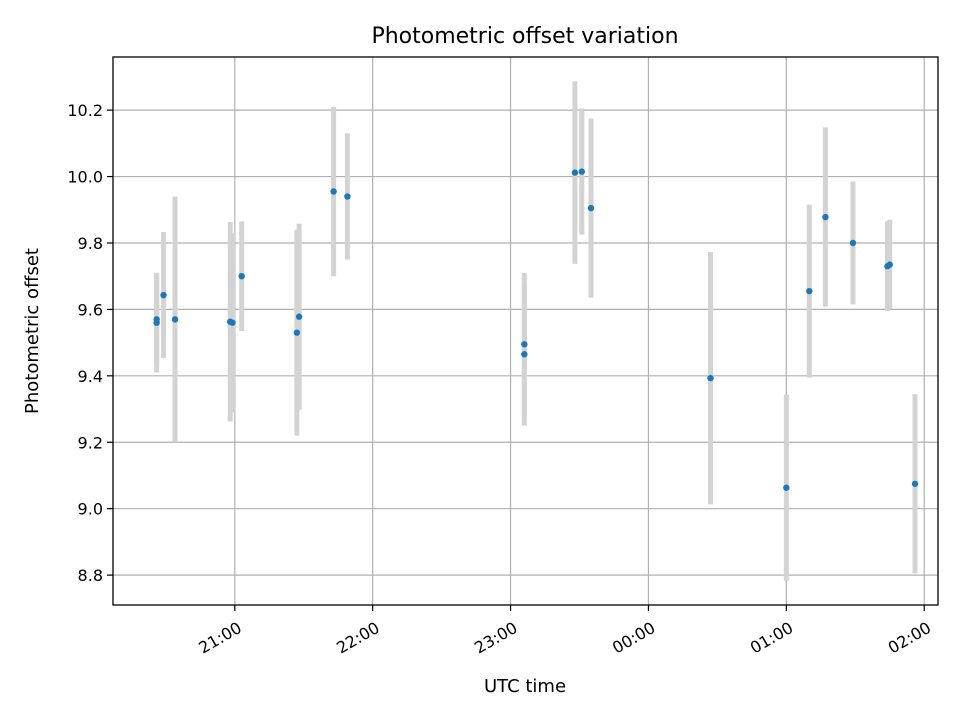  What do you see at coordinates (32, 331) in the screenshot?
I see `y-axis-label: Photometric offset` at bounding box center [32, 331].